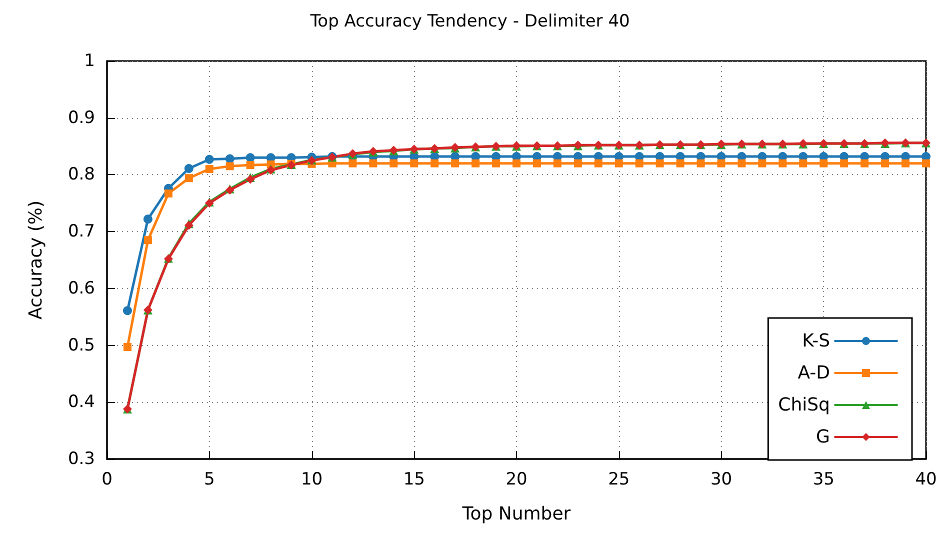 The width and height of the screenshot is (940, 547). What do you see at coordinates (81, 402) in the screenshot?
I see `y-tick-label: 0.4` at bounding box center [81, 402].